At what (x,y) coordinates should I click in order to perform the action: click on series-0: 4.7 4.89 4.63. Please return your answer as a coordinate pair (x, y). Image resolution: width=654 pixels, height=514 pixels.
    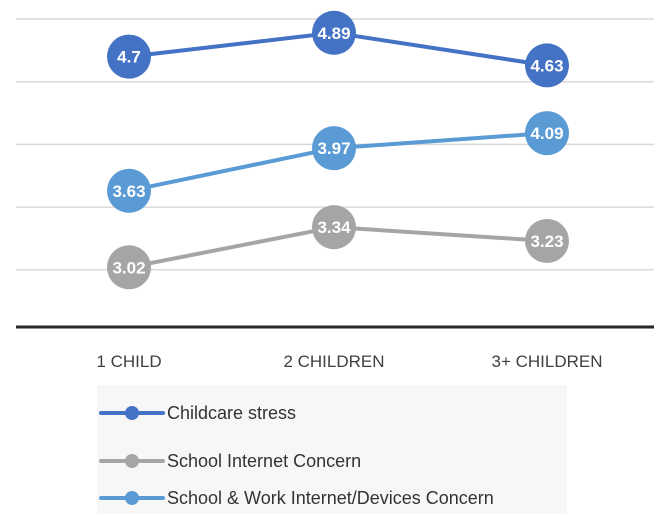
    Looking at the image, I should click on (338, 49).